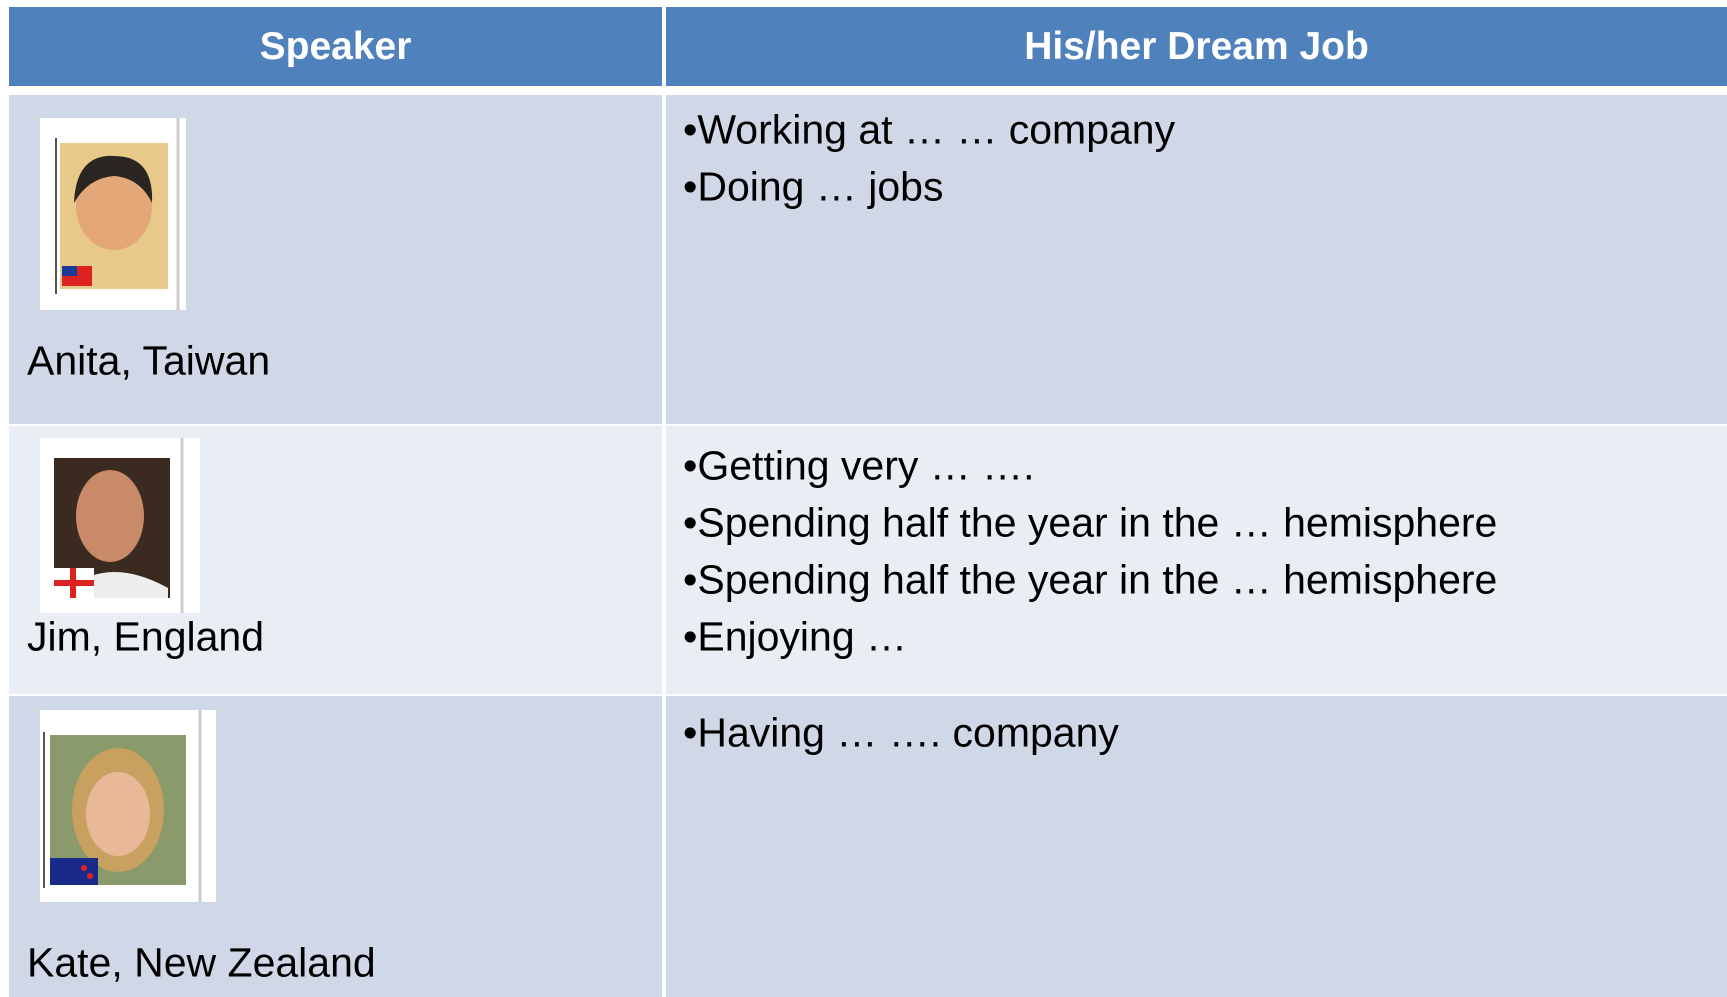 The image size is (1727, 997). I want to click on job-item: •Having … …. company, so click(901, 732).